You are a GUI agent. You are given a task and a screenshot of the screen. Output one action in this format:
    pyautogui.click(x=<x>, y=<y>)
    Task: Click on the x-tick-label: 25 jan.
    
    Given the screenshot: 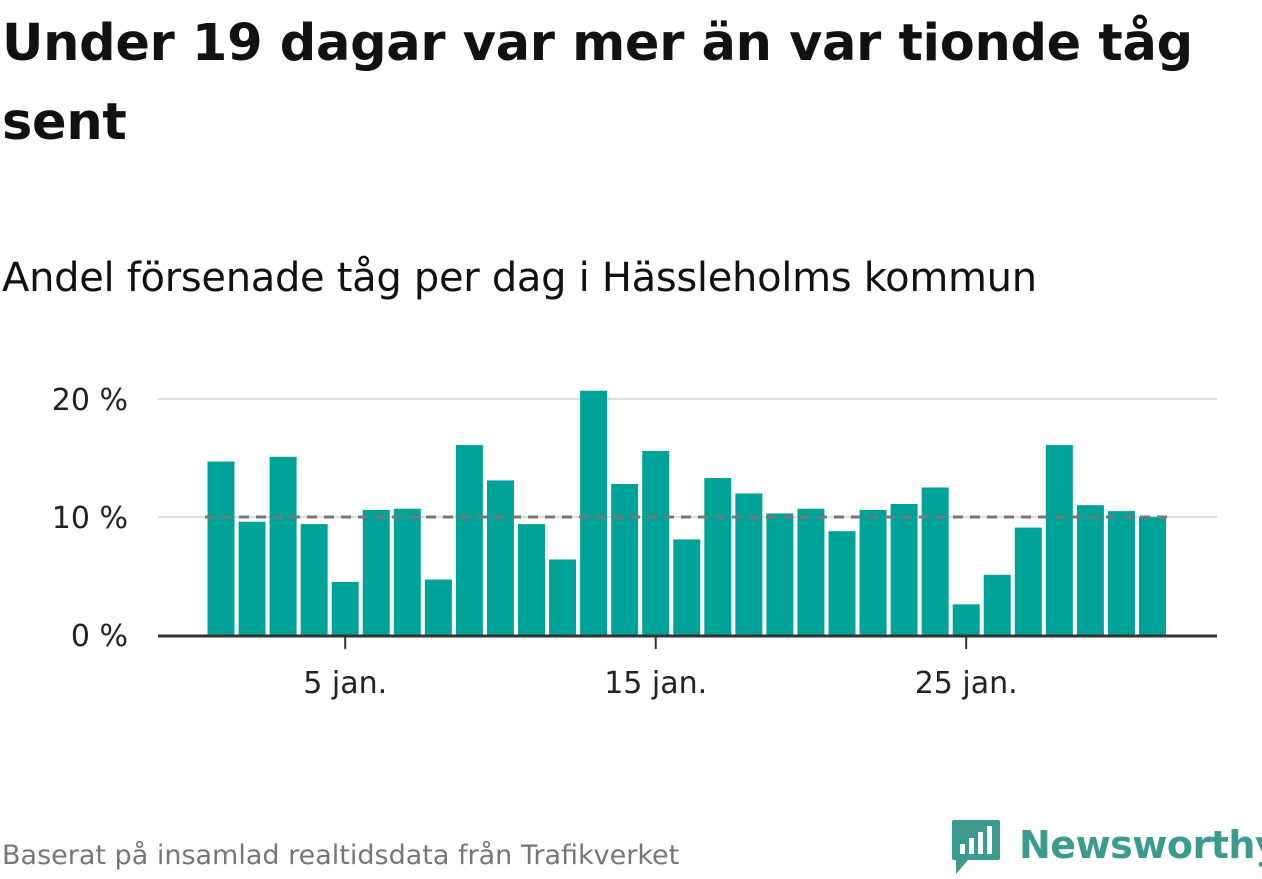 What is the action you would take?
    pyautogui.click(x=966, y=683)
    